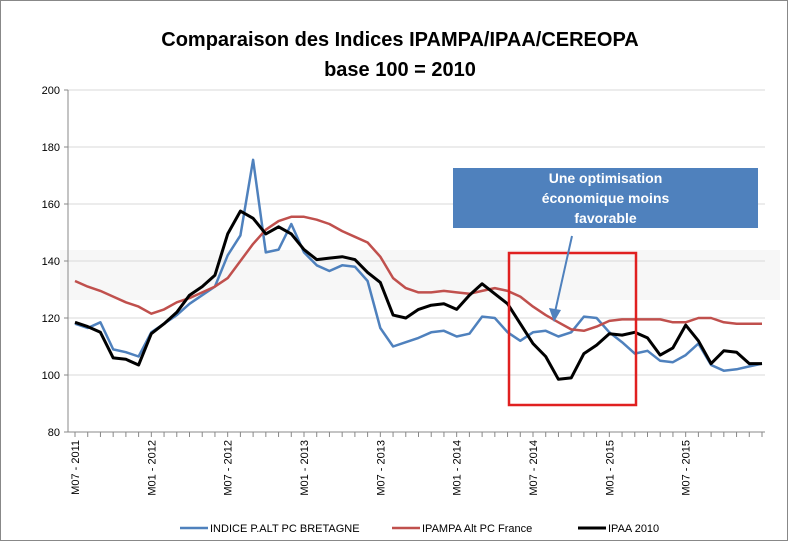  What do you see at coordinates (555, 315) in the screenshot?
I see `arrow-head` at bounding box center [555, 315].